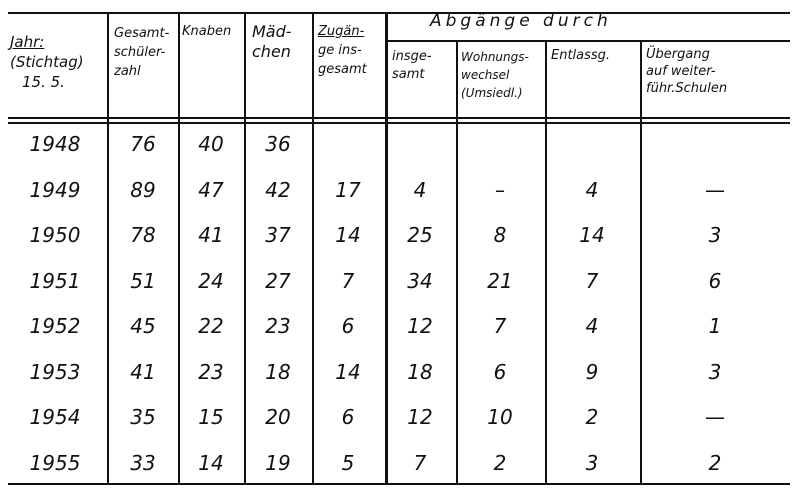  I want to click on year-cell: 1948, so click(55, 144).